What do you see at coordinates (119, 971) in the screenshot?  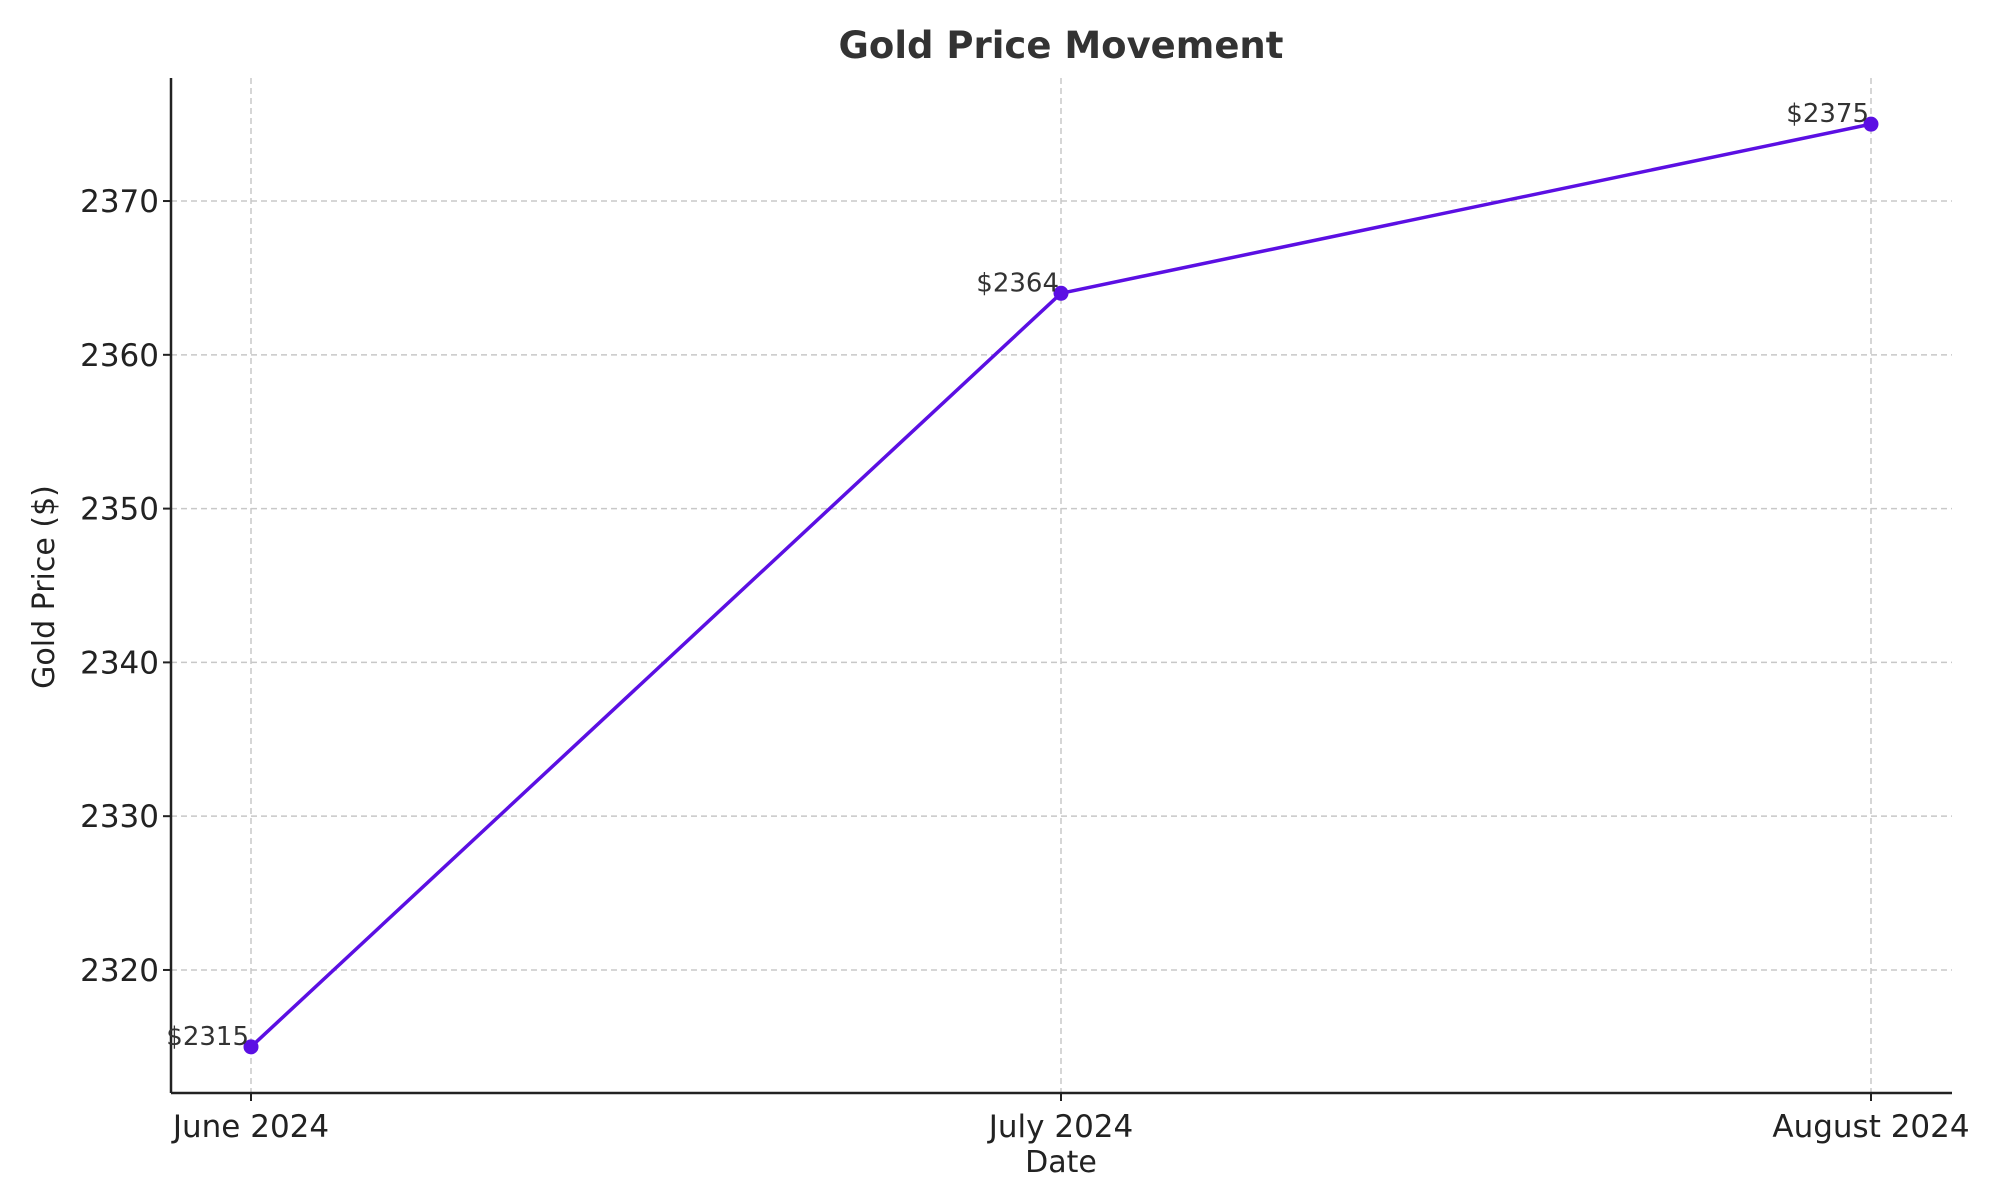 I see `y-tick-label: 2320` at bounding box center [119, 971].